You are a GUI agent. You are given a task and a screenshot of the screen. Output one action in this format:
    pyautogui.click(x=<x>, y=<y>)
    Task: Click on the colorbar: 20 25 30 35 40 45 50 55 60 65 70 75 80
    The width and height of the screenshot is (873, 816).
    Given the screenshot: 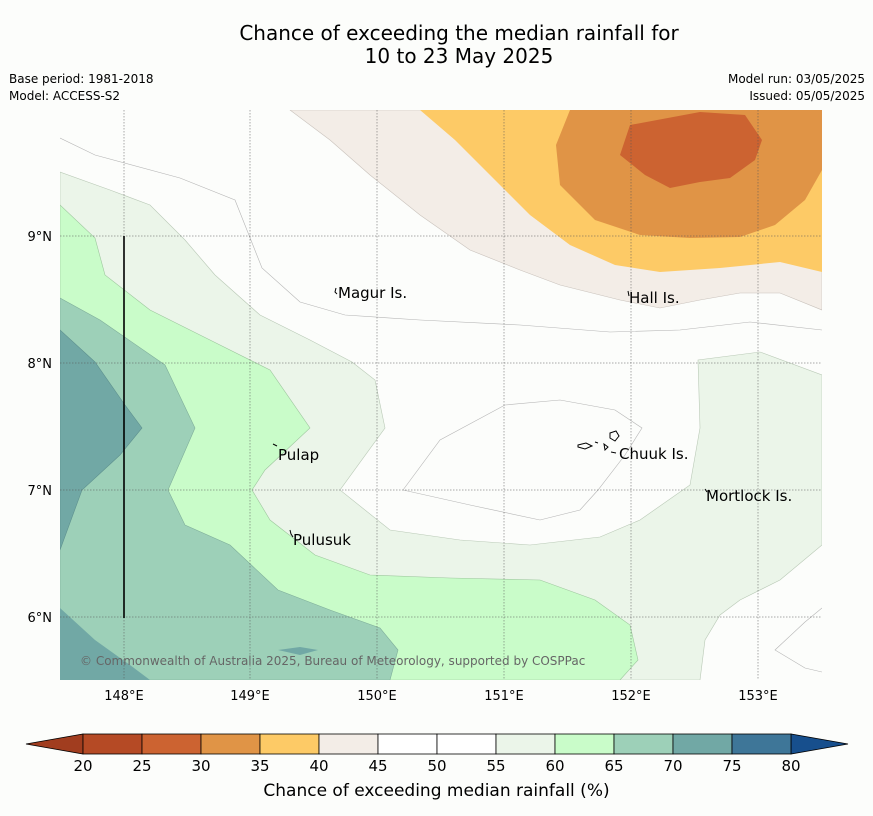 What is the action you would take?
    pyautogui.click(x=437, y=754)
    